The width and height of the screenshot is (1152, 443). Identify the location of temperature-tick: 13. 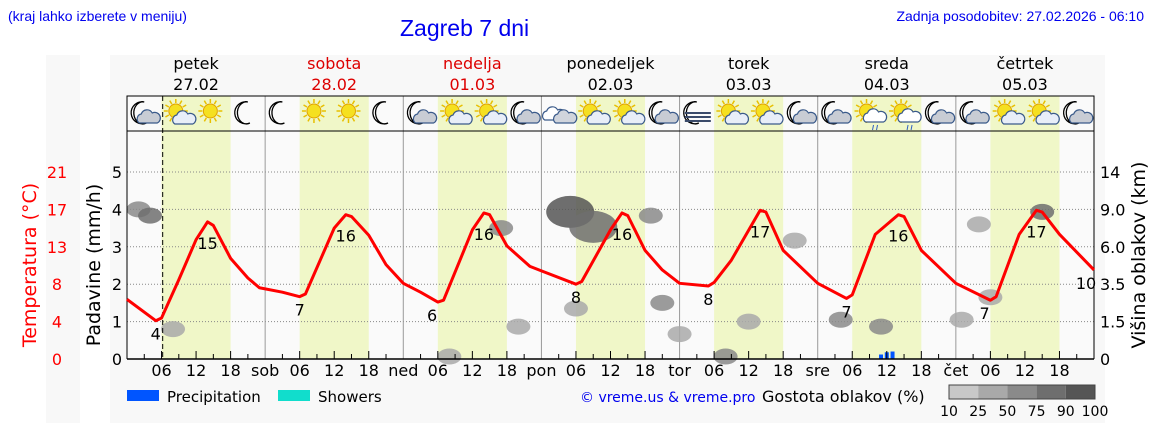
(57, 247).